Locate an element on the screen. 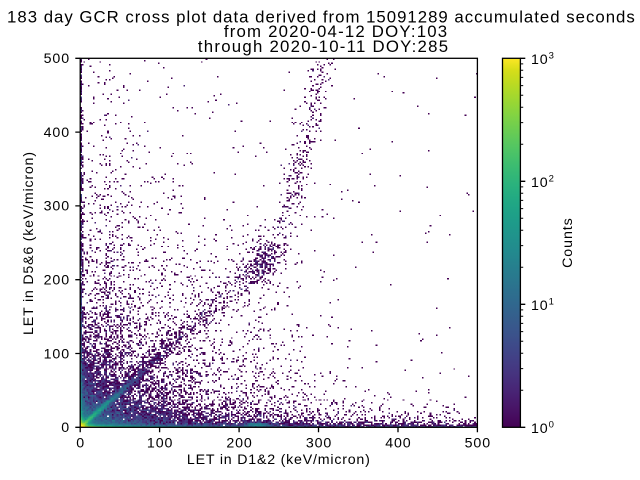 The height and width of the screenshot is (480, 640). svg-text: 10³ is located at coordinates (543, 59).